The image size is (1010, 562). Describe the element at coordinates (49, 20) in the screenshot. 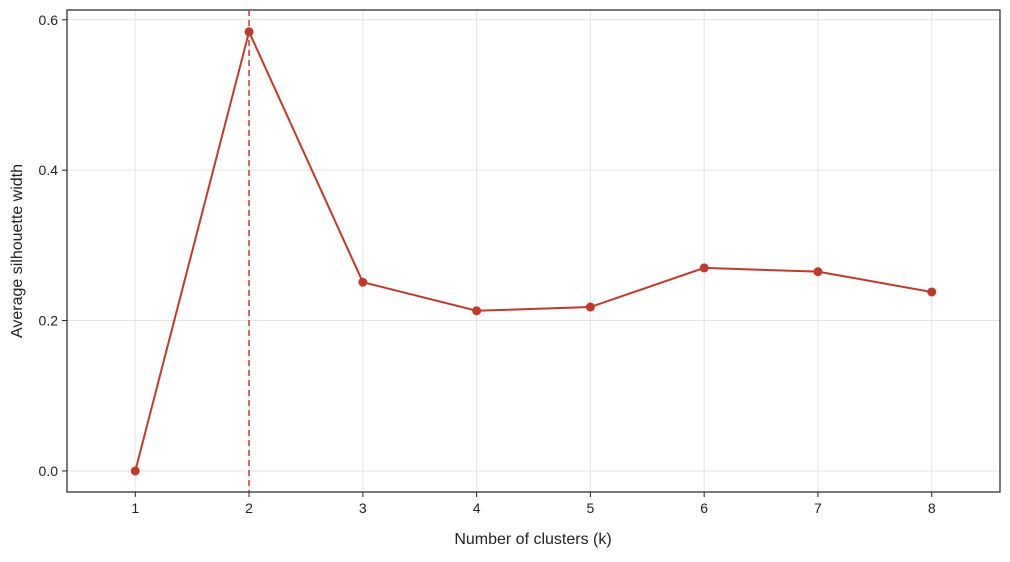

I see `y-tick-label: 0.6` at that location.